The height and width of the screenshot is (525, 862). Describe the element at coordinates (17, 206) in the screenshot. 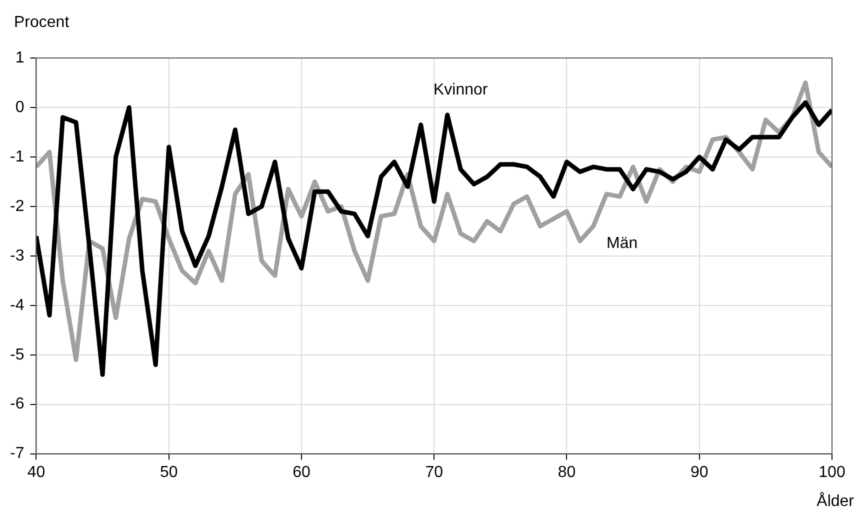

I see `y-tick-label: -2` at that location.